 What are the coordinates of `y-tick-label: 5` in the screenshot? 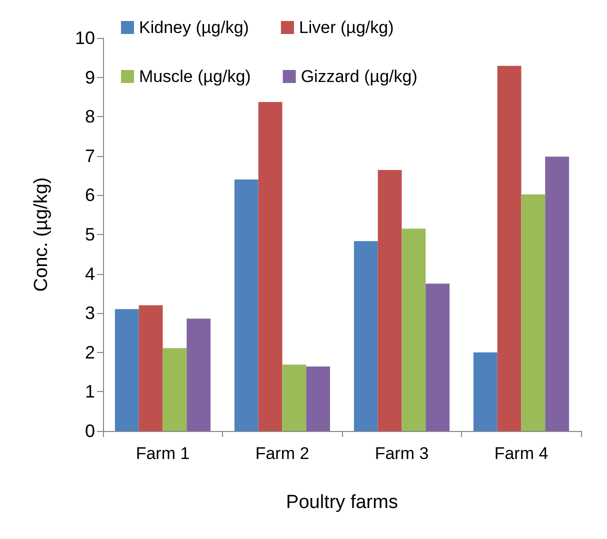 It's located at (89, 234).